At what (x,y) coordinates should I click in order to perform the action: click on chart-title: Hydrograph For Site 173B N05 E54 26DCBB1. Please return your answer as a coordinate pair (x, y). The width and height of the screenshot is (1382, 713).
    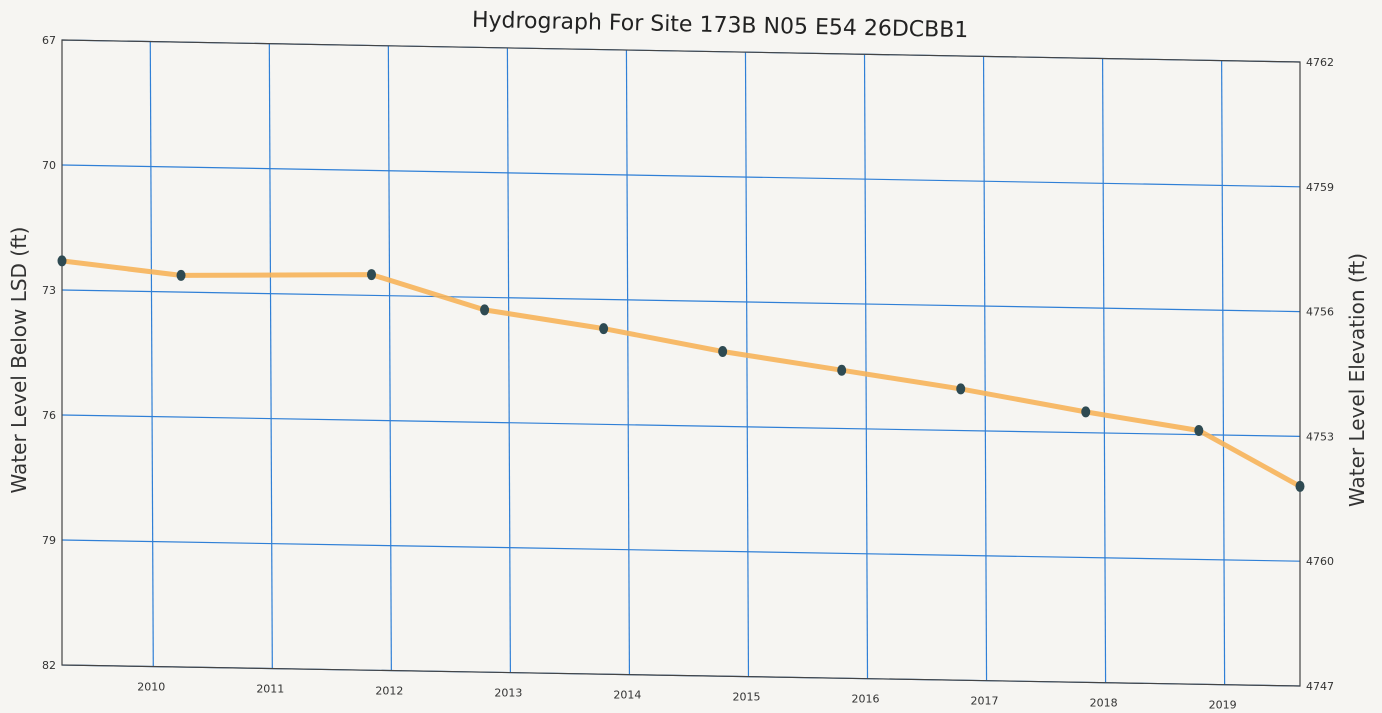
    Looking at the image, I should click on (720, 25).